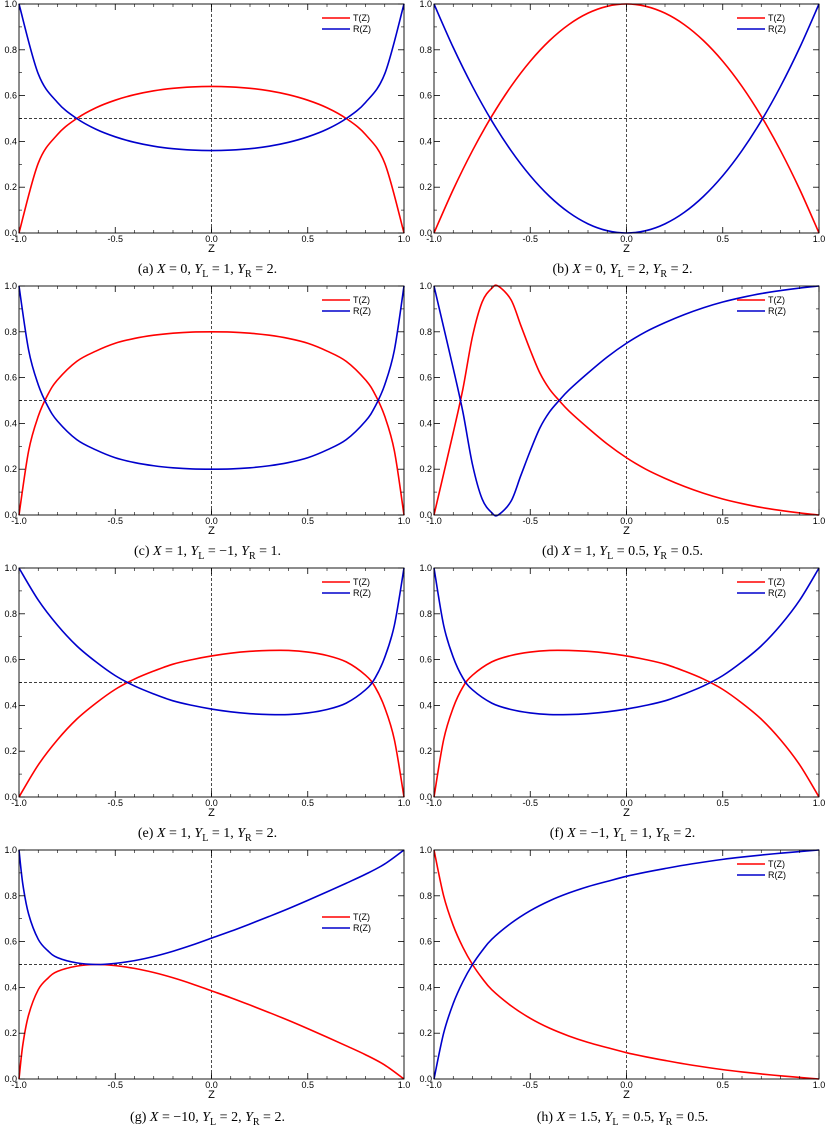 This screenshot has width=830, height=1131. What do you see at coordinates (642, 269) in the screenshot?
I see `caption-yl-value: 2` at bounding box center [642, 269].